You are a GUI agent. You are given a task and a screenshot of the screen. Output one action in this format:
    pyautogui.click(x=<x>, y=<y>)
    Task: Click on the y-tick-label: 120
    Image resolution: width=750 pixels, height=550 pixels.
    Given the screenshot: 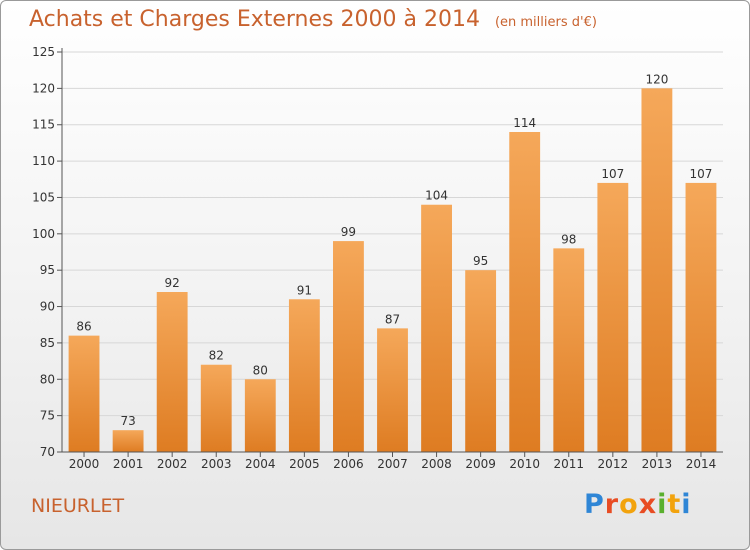 What is the action you would take?
    pyautogui.click(x=43, y=88)
    